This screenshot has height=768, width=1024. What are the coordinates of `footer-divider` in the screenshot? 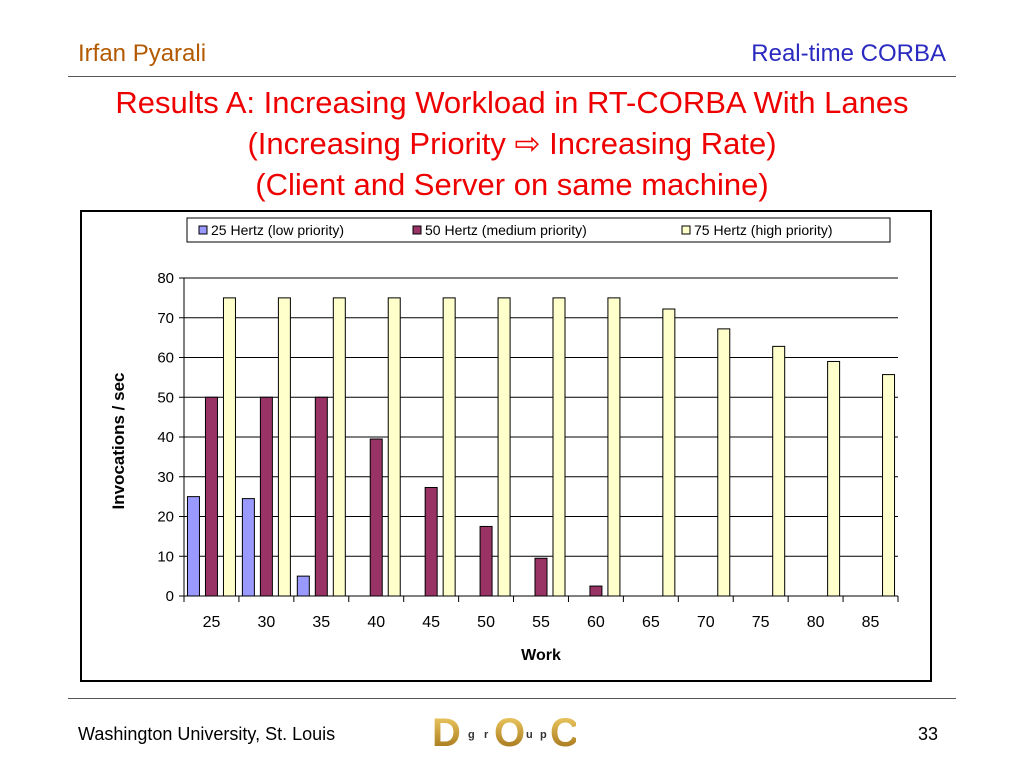 It's located at (512, 698).